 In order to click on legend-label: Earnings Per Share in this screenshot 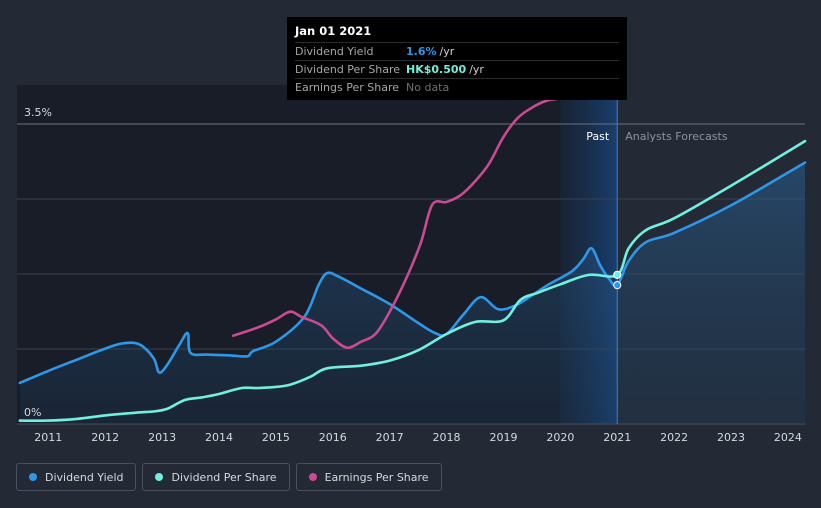, I will do `click(376, 477)`.